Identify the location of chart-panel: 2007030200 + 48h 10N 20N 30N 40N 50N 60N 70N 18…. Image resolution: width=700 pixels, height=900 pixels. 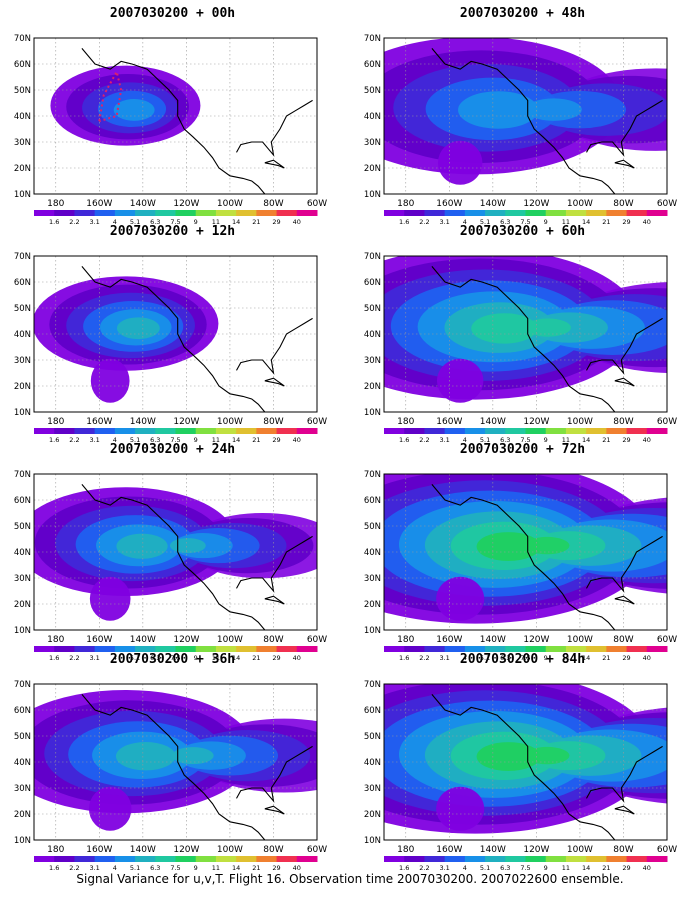
(522, 116).